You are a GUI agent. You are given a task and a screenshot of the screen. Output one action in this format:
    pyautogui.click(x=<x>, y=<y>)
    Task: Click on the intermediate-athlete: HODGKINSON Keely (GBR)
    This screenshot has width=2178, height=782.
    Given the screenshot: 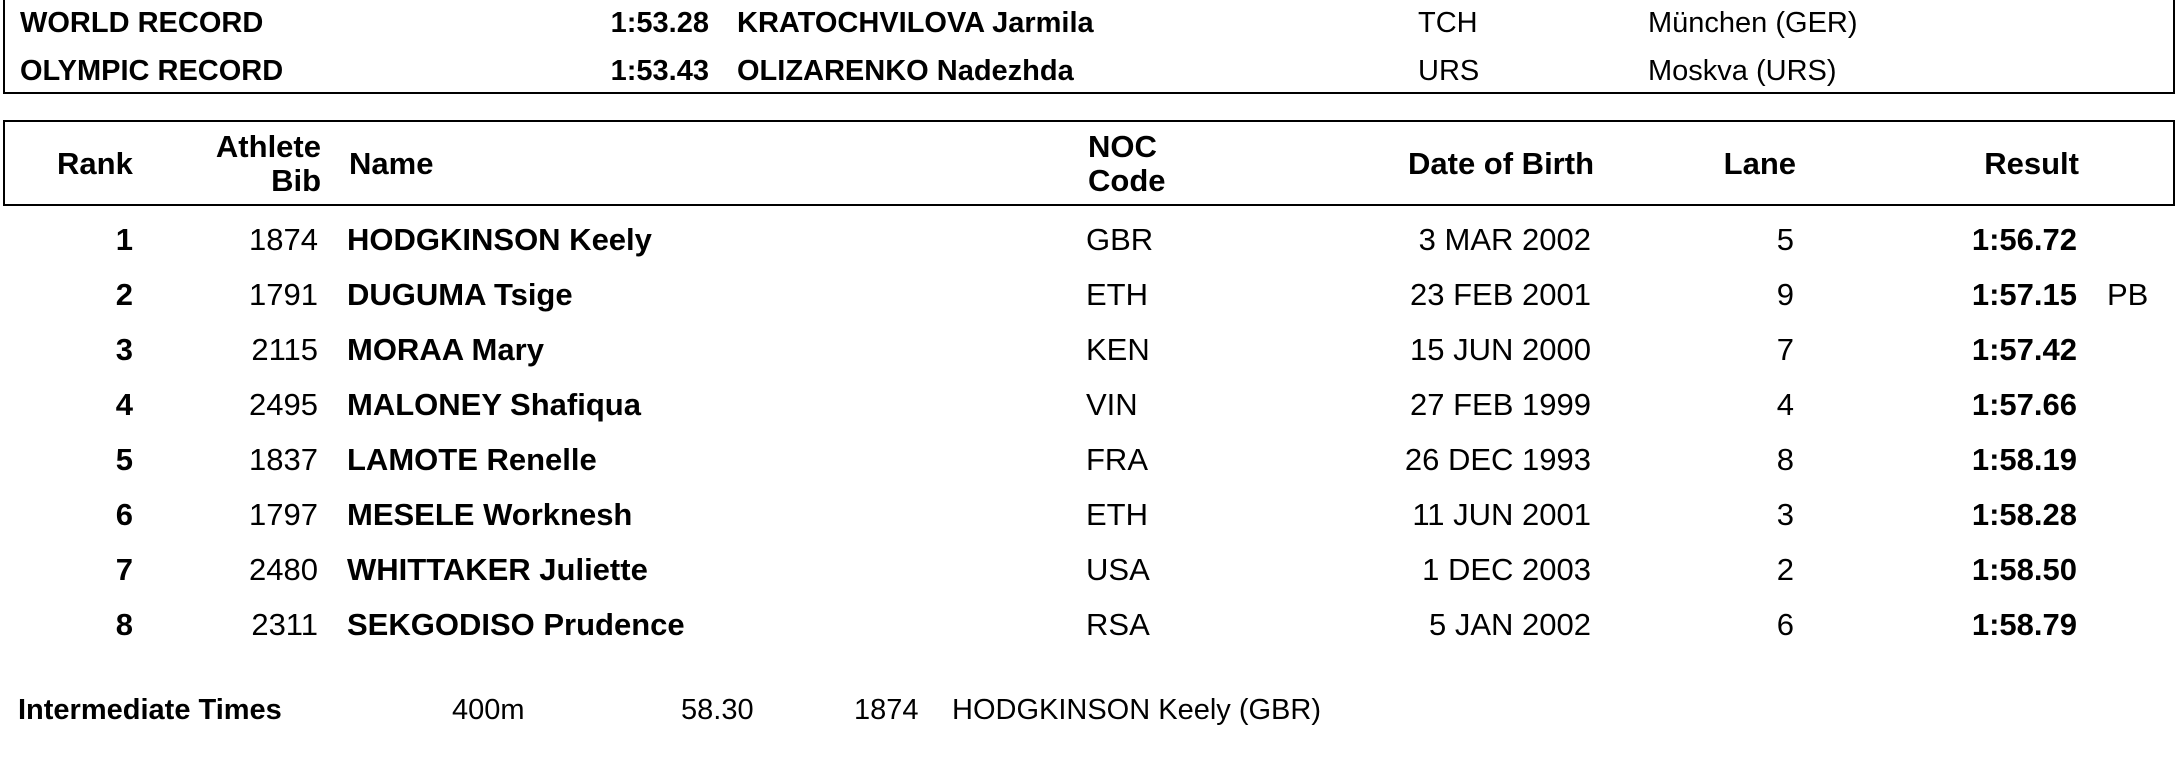 What is the action you would take?
    pyautogui.click(x=1136, y=710)
    